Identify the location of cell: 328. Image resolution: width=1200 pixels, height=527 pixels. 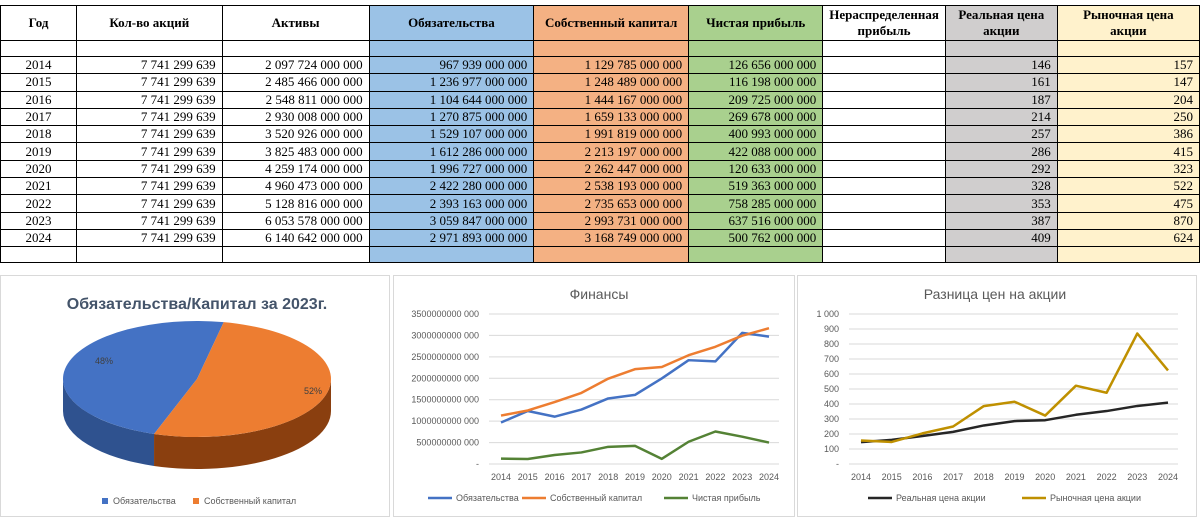
(1001, 186).